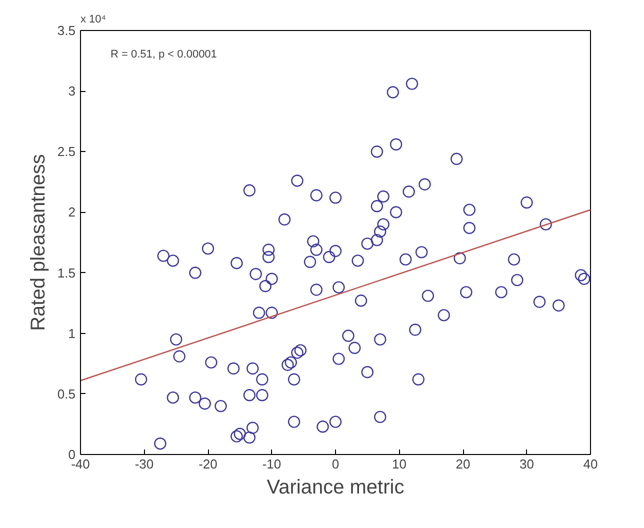 This screenshot has width=644, height=528. I want to click on y-tick-label: 3, so click(72, 91).